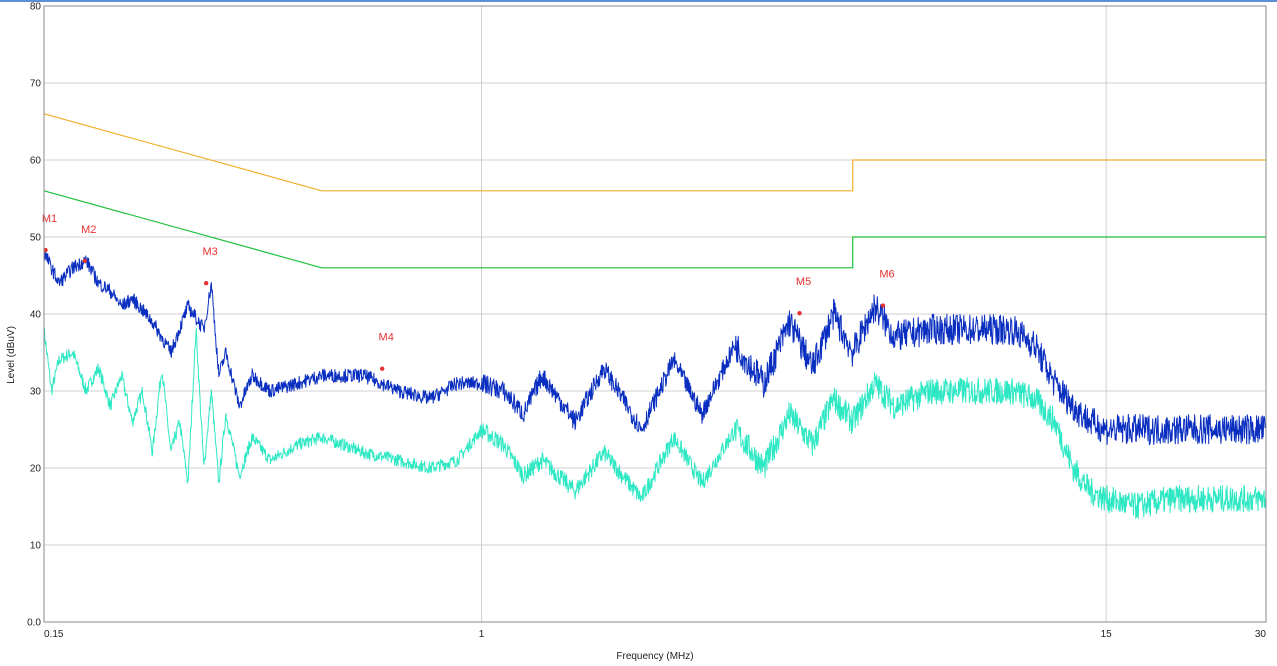 The image size is (1277, 666). I want to click on y-axis-title: Level (dBuV), so click(11, 355).